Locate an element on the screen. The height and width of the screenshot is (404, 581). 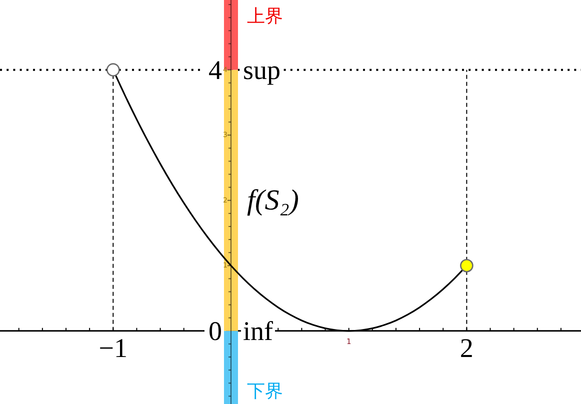
ref-line-label: sup is located at coordinates (261, 69).